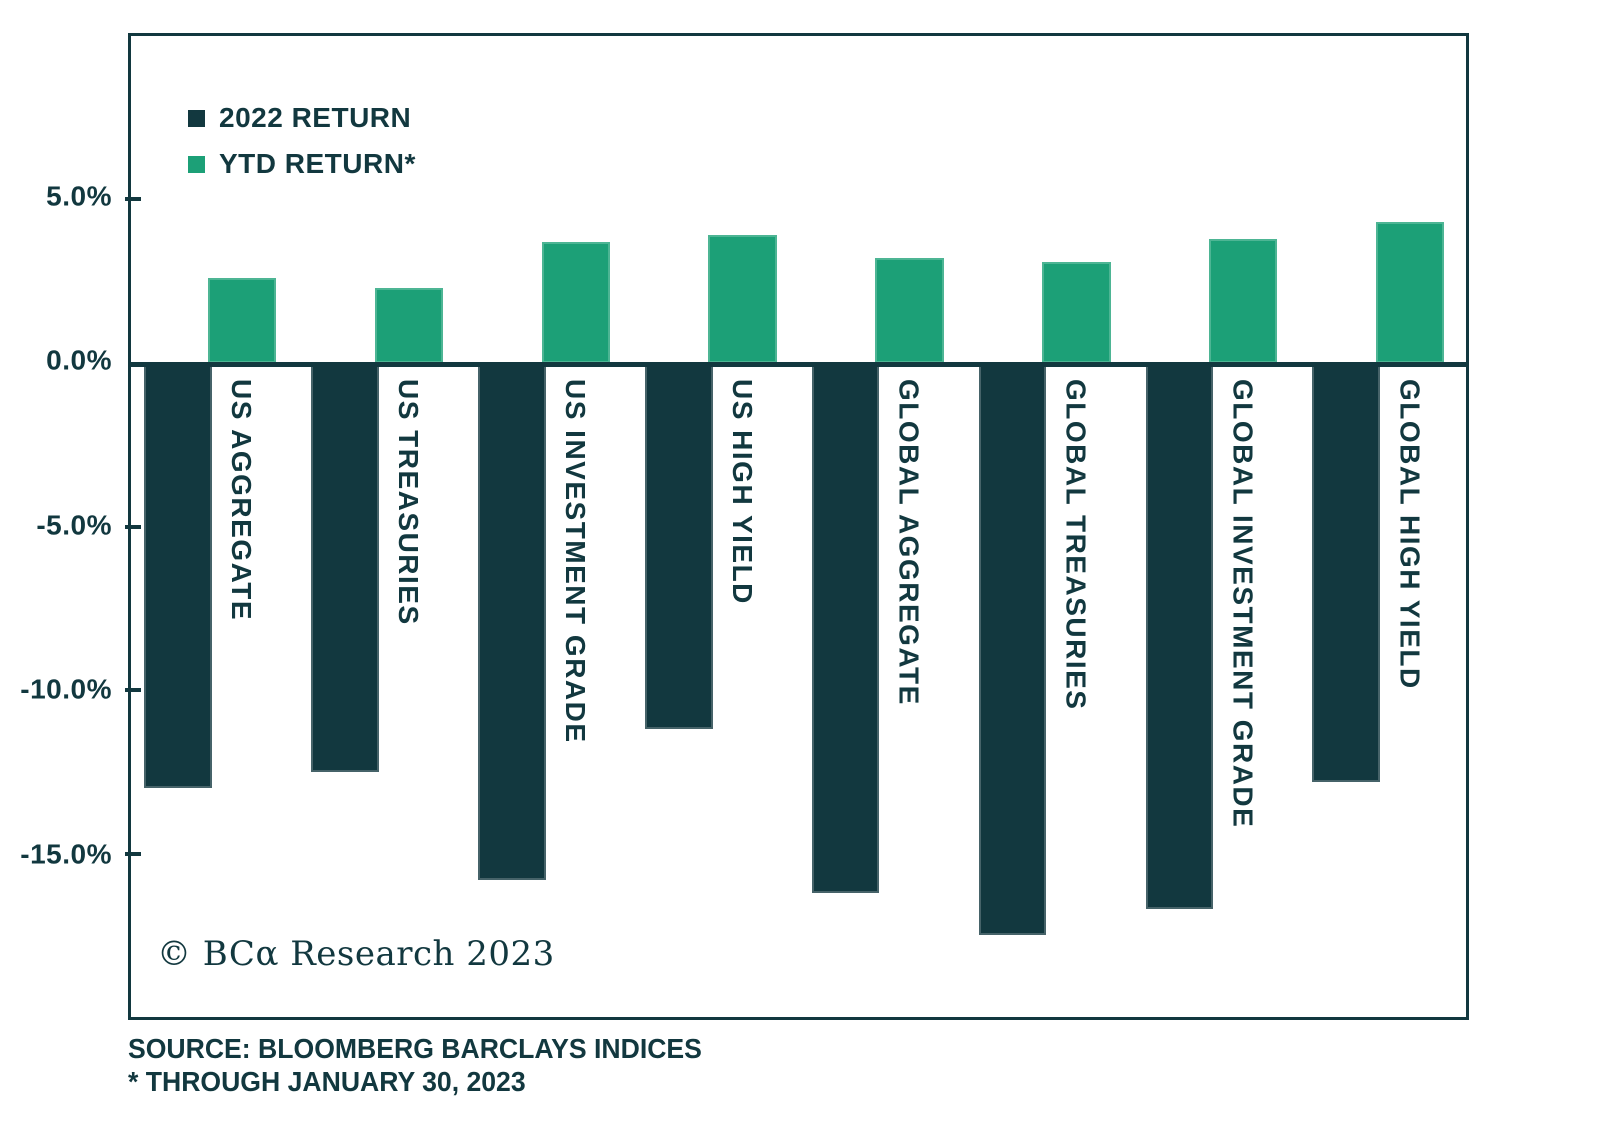 The height and width of the screenshot is (1132, 1600). Describe the element at coordinates (1346, 572) in the screenshot. I see `bar-2022-return-global-high-yield` at that location.